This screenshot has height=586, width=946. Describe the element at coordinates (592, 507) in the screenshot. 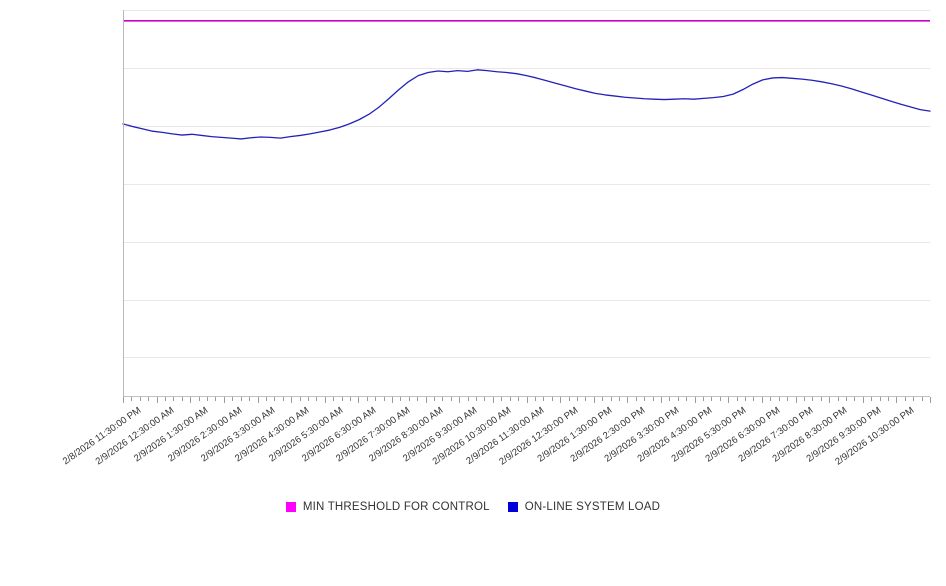

I see `legend-label-online-system-load: ON-LINE SYSTEM LOAD` at that location.